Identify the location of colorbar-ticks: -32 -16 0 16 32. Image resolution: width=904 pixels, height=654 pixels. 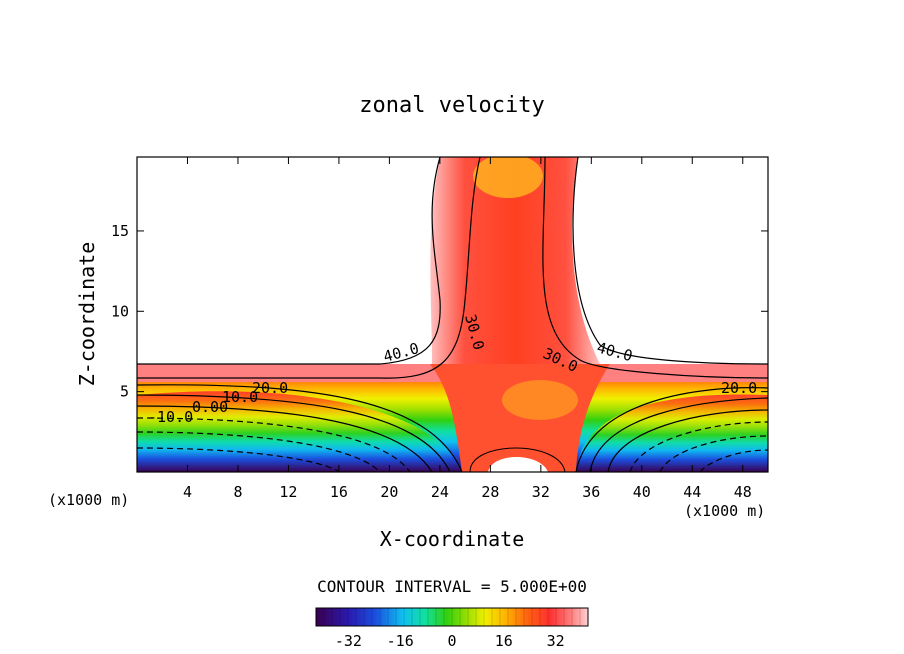
(450, 641).